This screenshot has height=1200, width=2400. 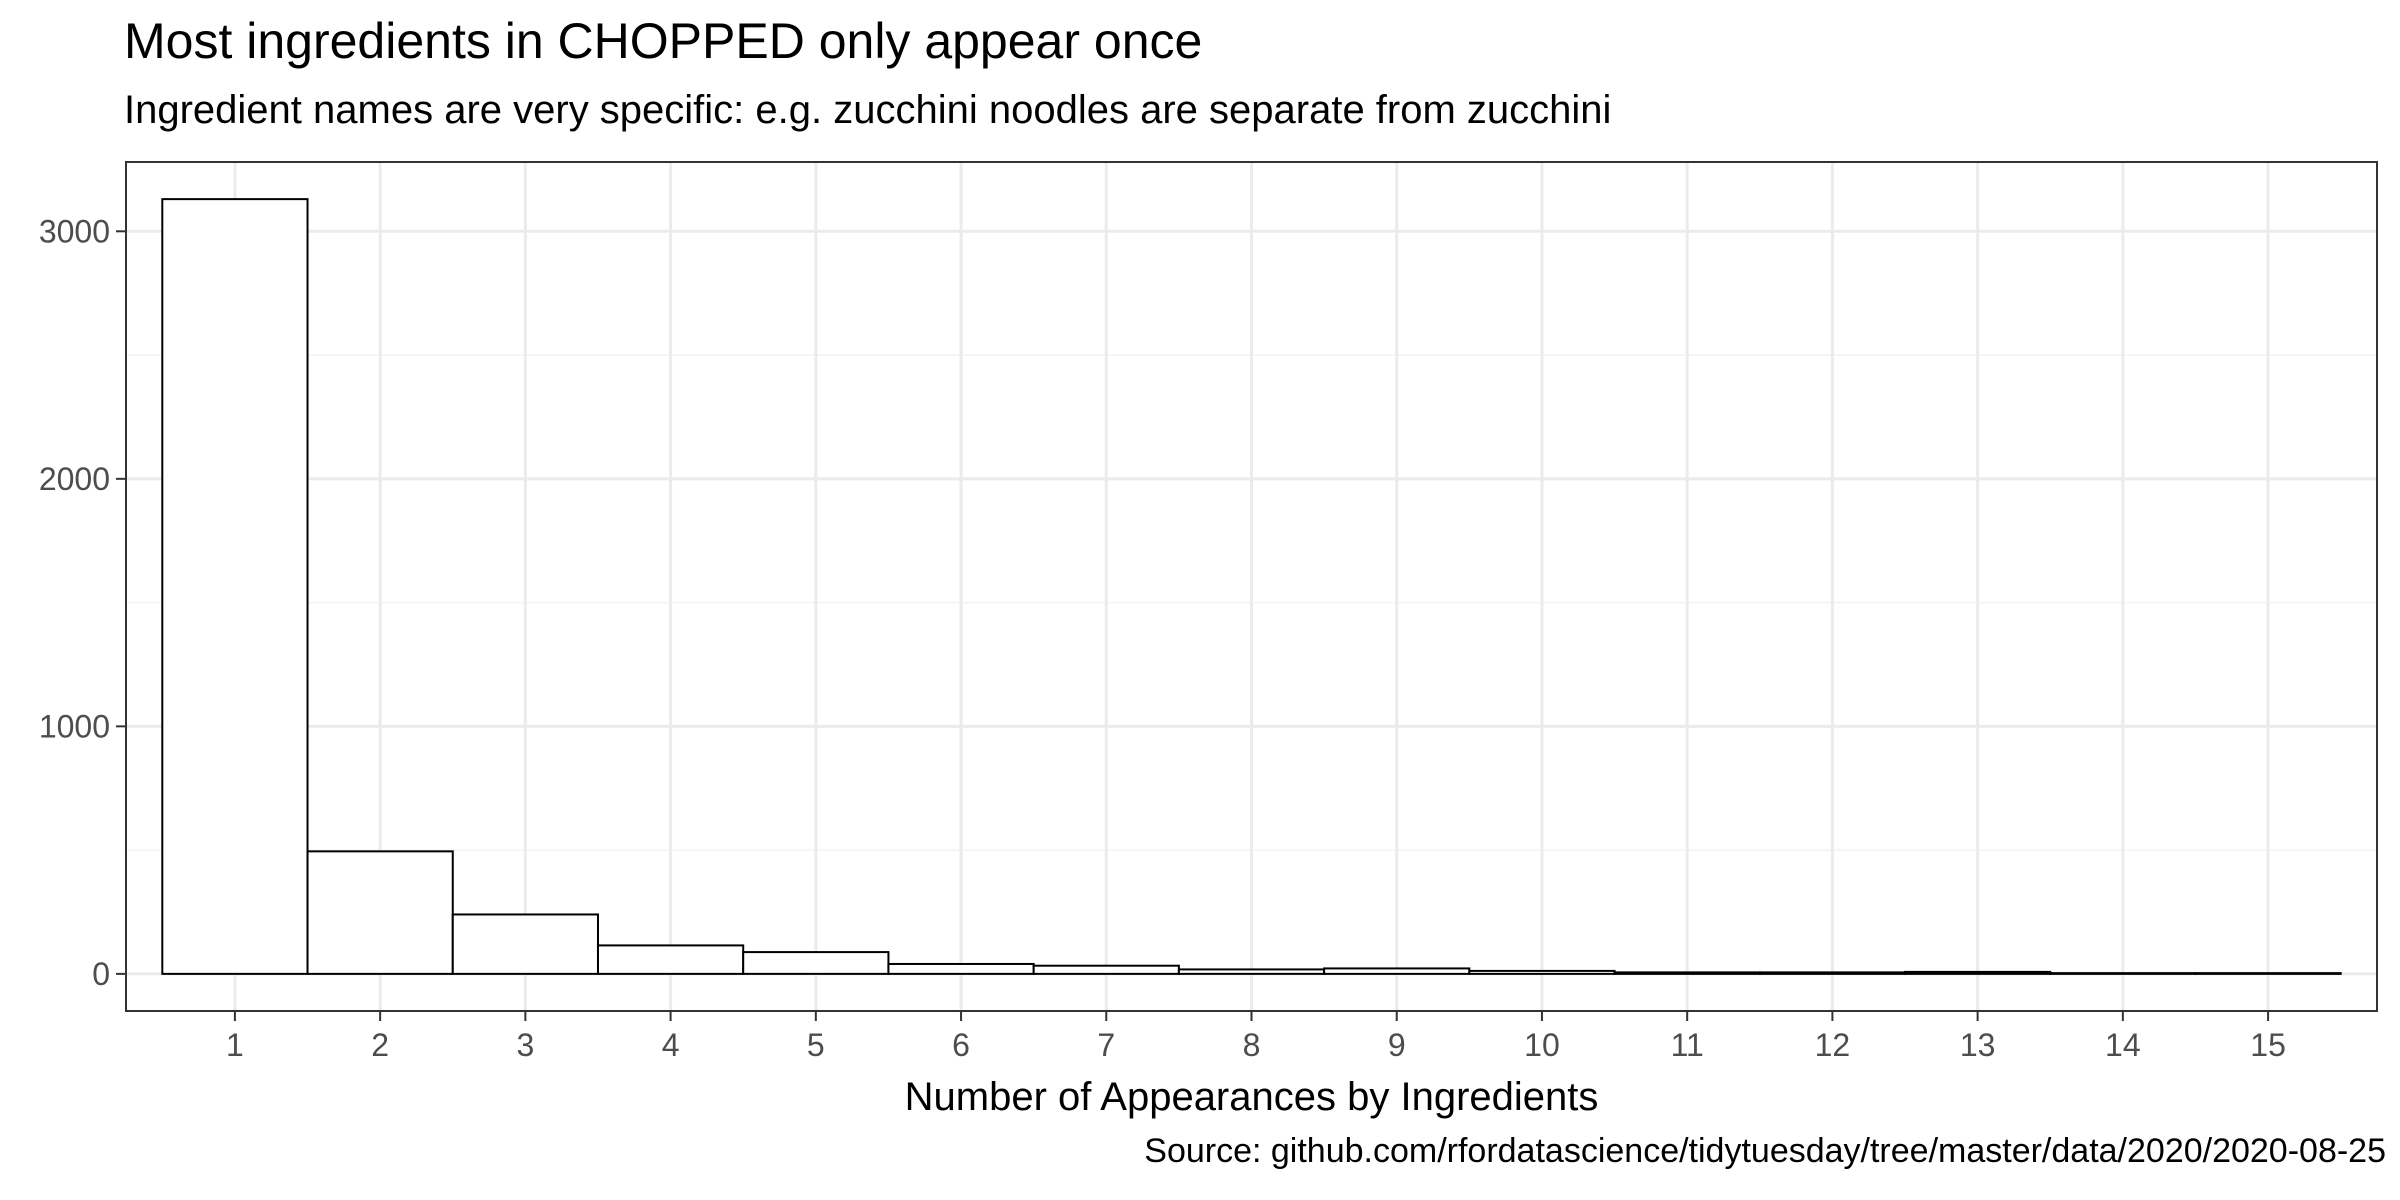 I want to click on x-tick-label: 8, so click(x=1252, y=1045).